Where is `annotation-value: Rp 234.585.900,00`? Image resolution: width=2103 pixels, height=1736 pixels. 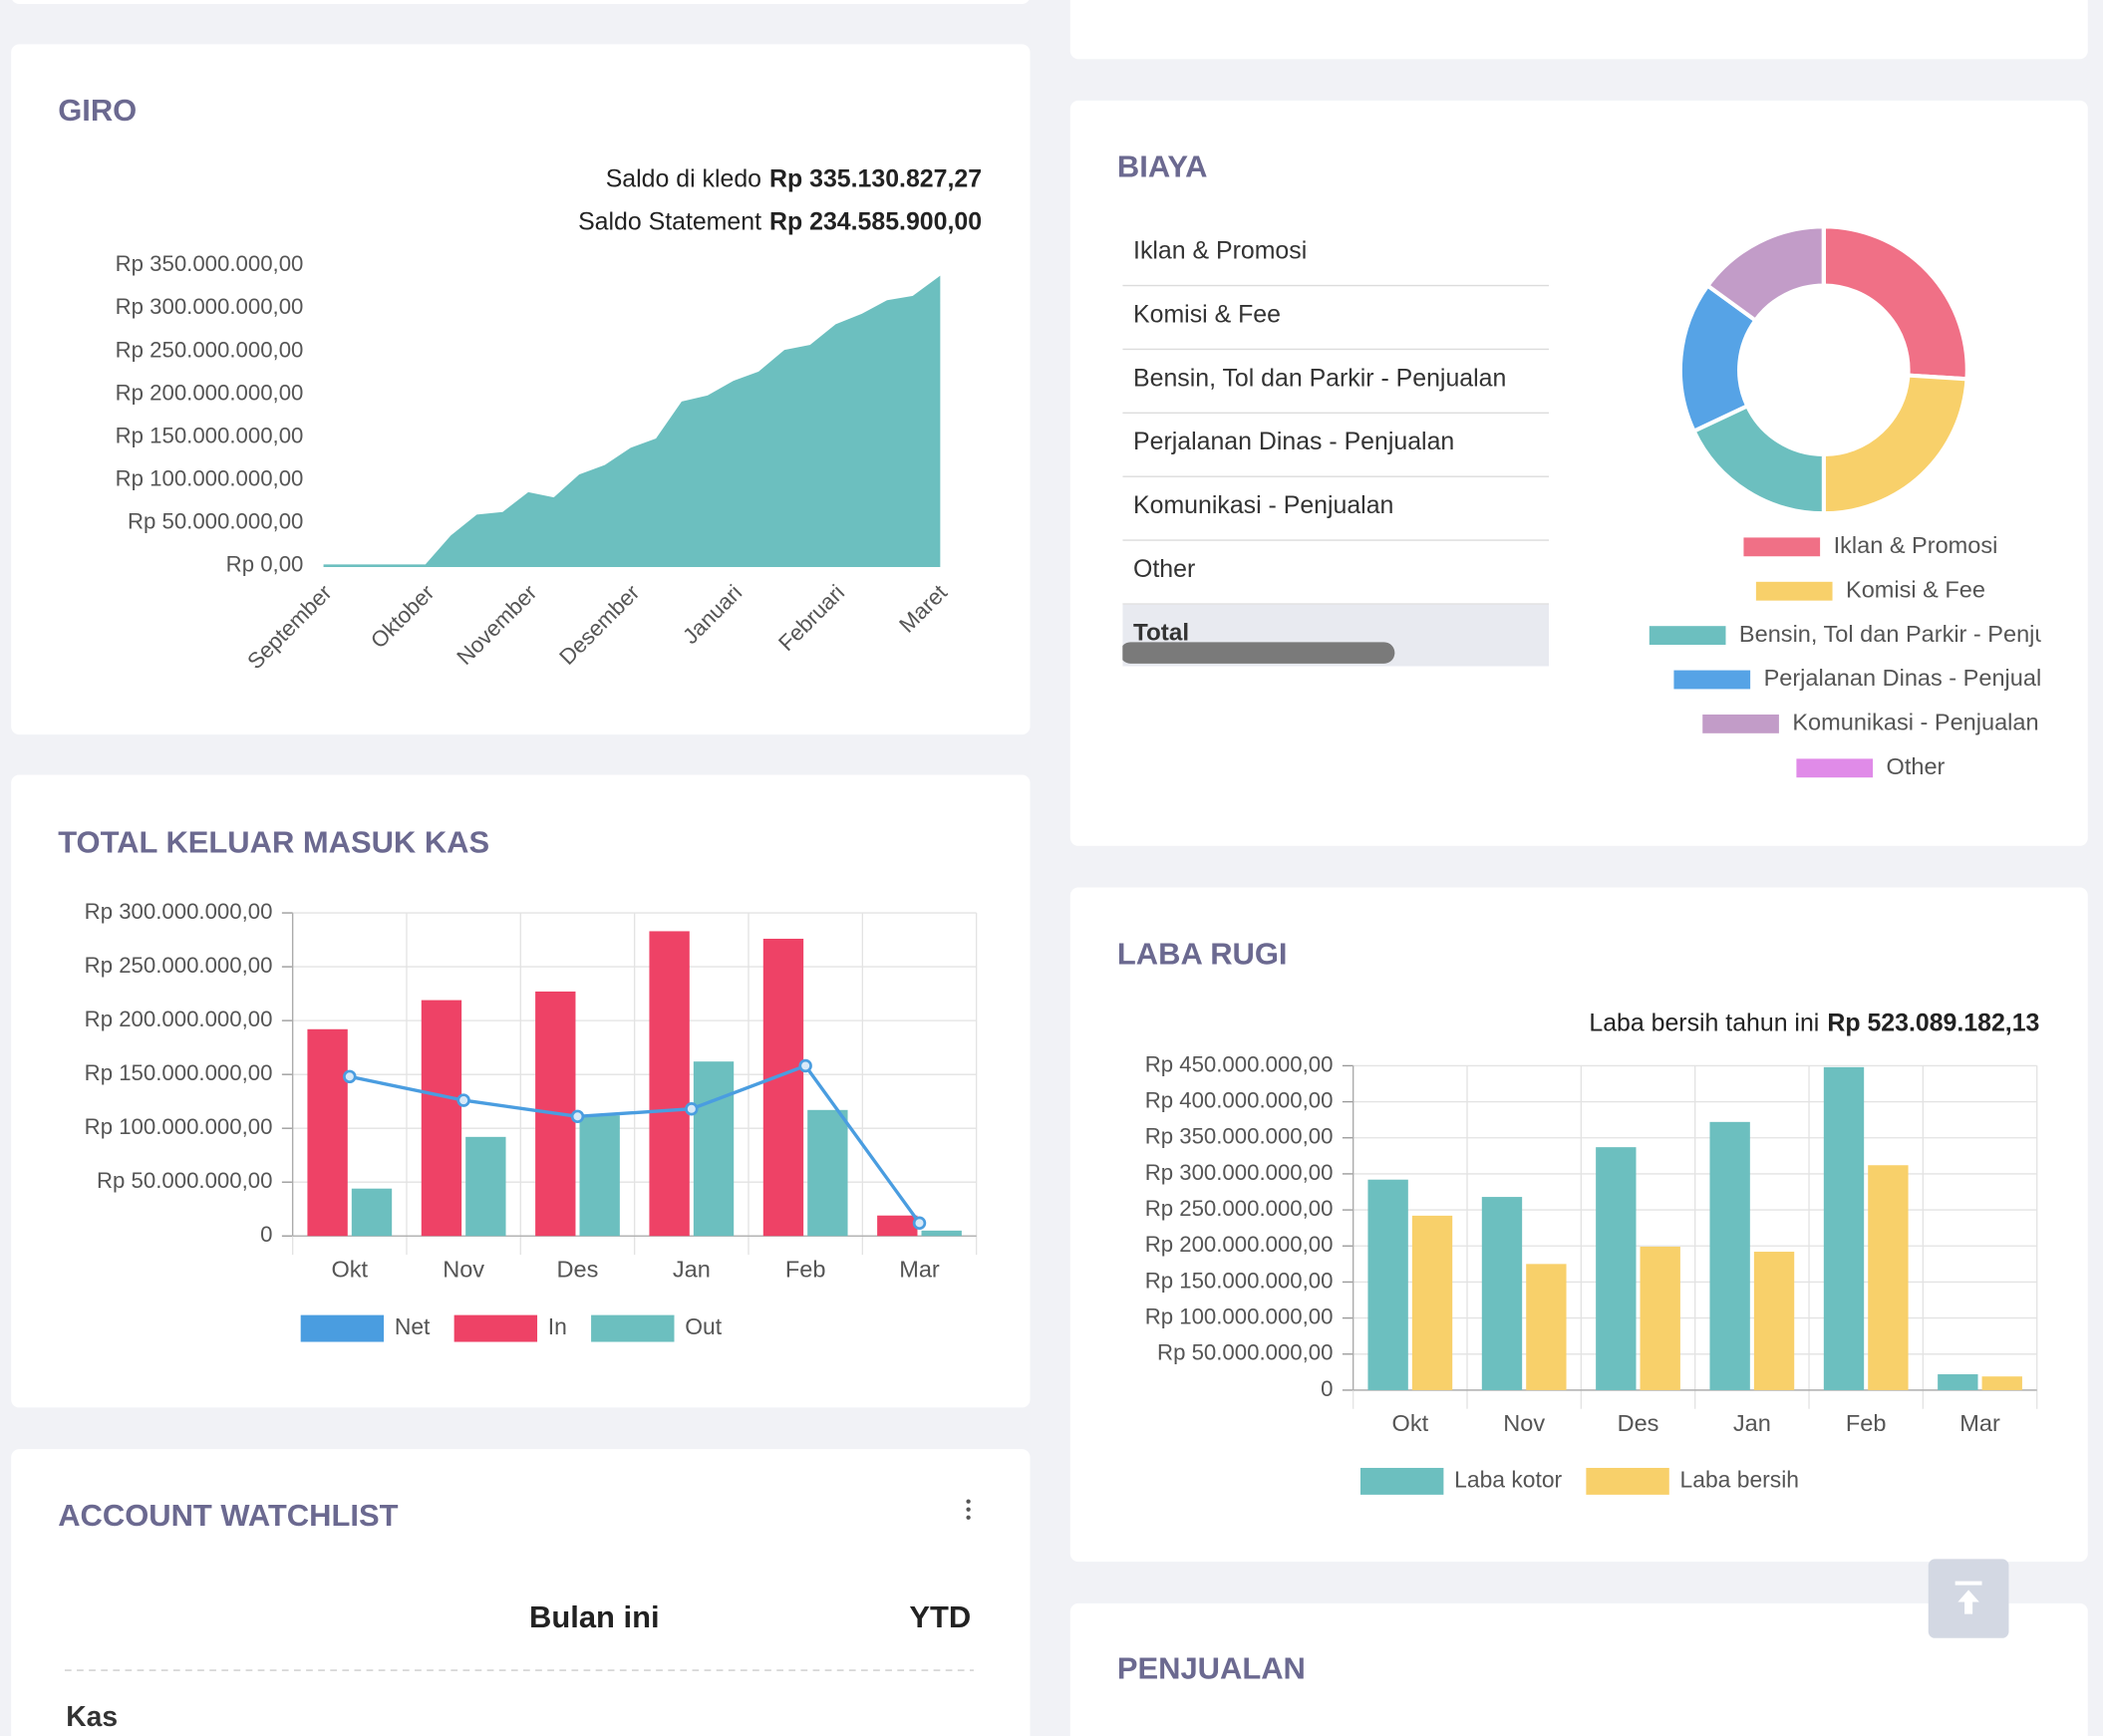 annotation-value: Rp 234.585.900,00 is located at coordinates (875, 221).